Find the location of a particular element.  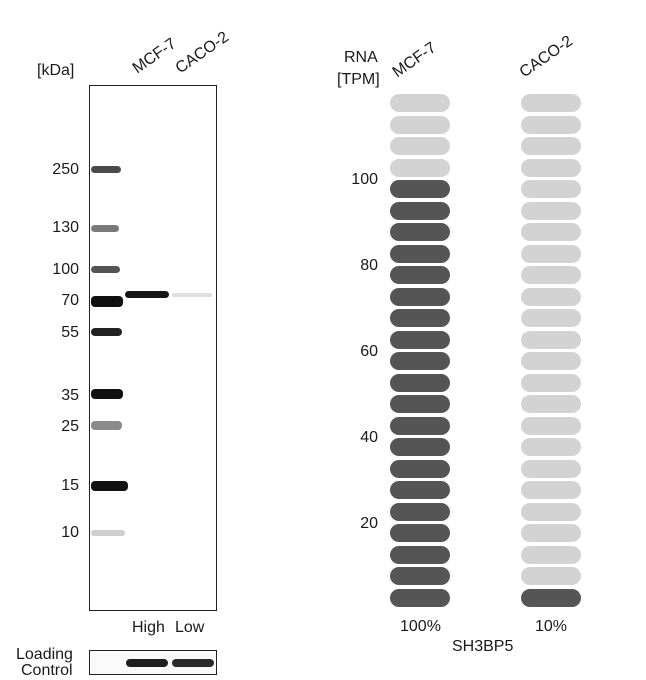

band-mcf7-target is located at coordinates (147, 294).